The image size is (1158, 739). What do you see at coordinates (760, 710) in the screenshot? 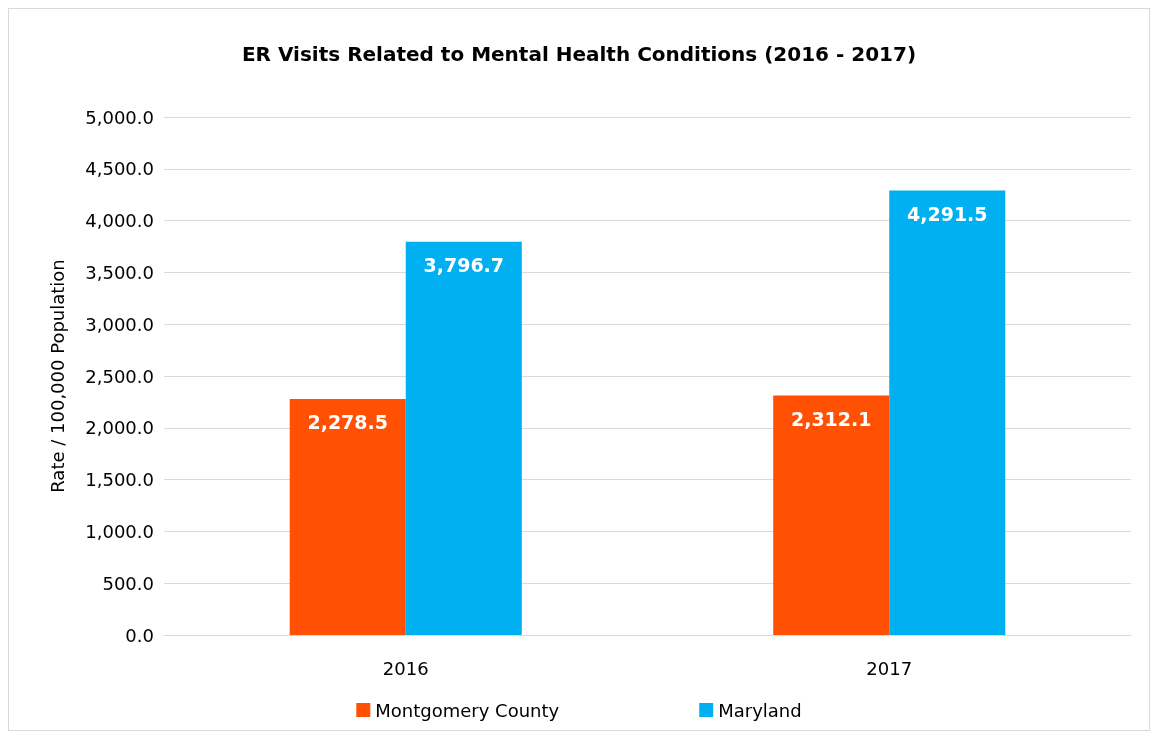
I see `legend-label: Maryland` at bounding box center [760, 710].